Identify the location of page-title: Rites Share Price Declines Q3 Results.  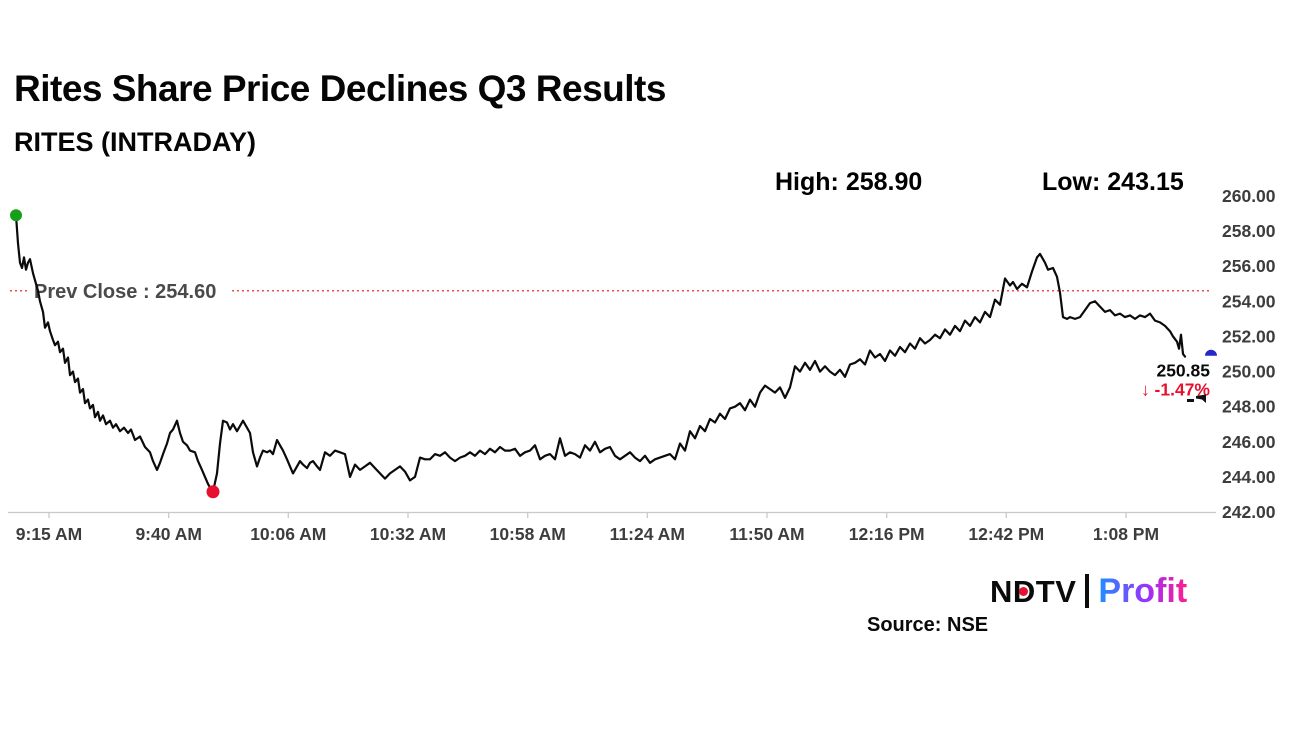
(340, 88).